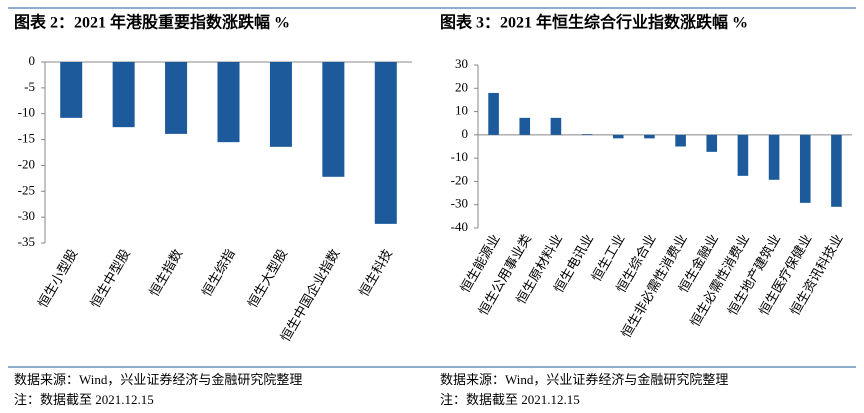 This screenshot has height=413, width=864. Describe the element at coordinates (310, 295) in the screenshot. I see `x-tick-label: 恒生中国企业指数` at that location.